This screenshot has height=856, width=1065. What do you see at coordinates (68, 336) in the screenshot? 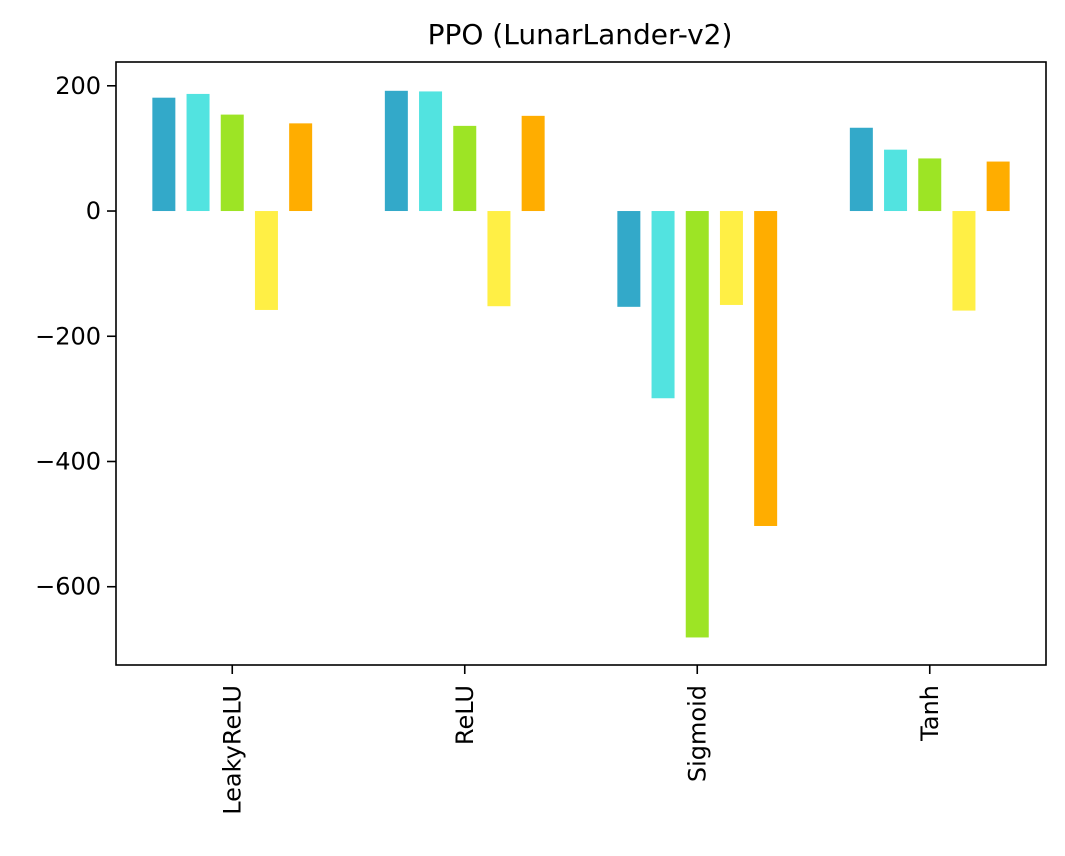
I see `y-tick-label: −200` at bounding box center [68, 336].